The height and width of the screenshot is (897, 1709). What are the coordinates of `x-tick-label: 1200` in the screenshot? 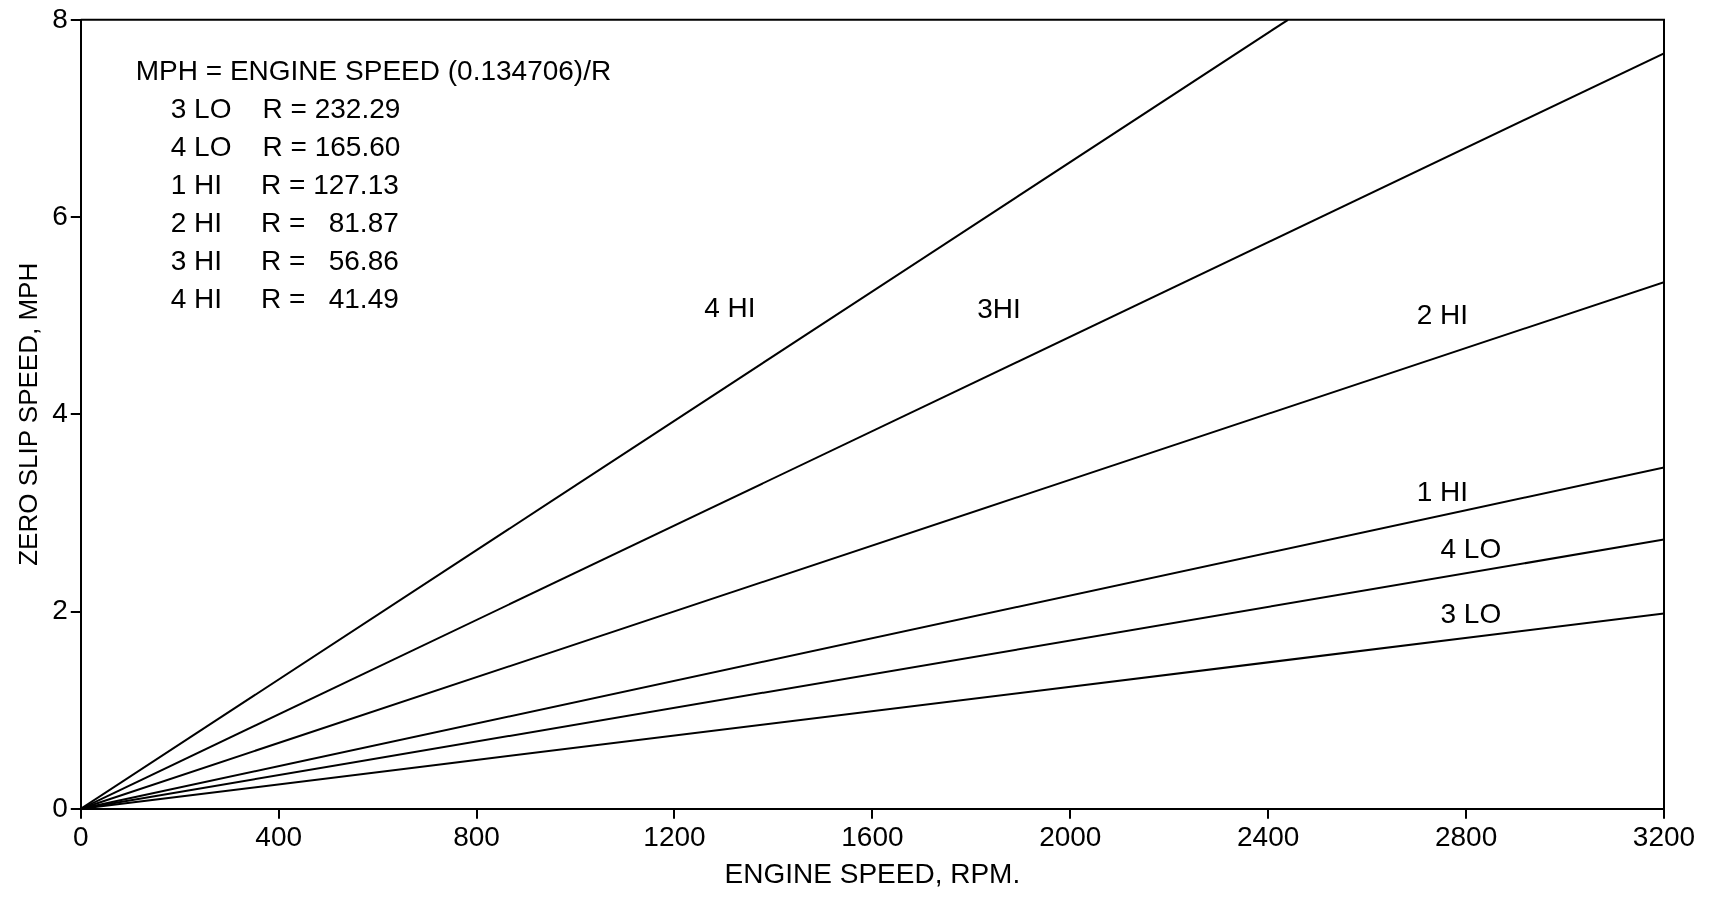 It's located at (674, 837).